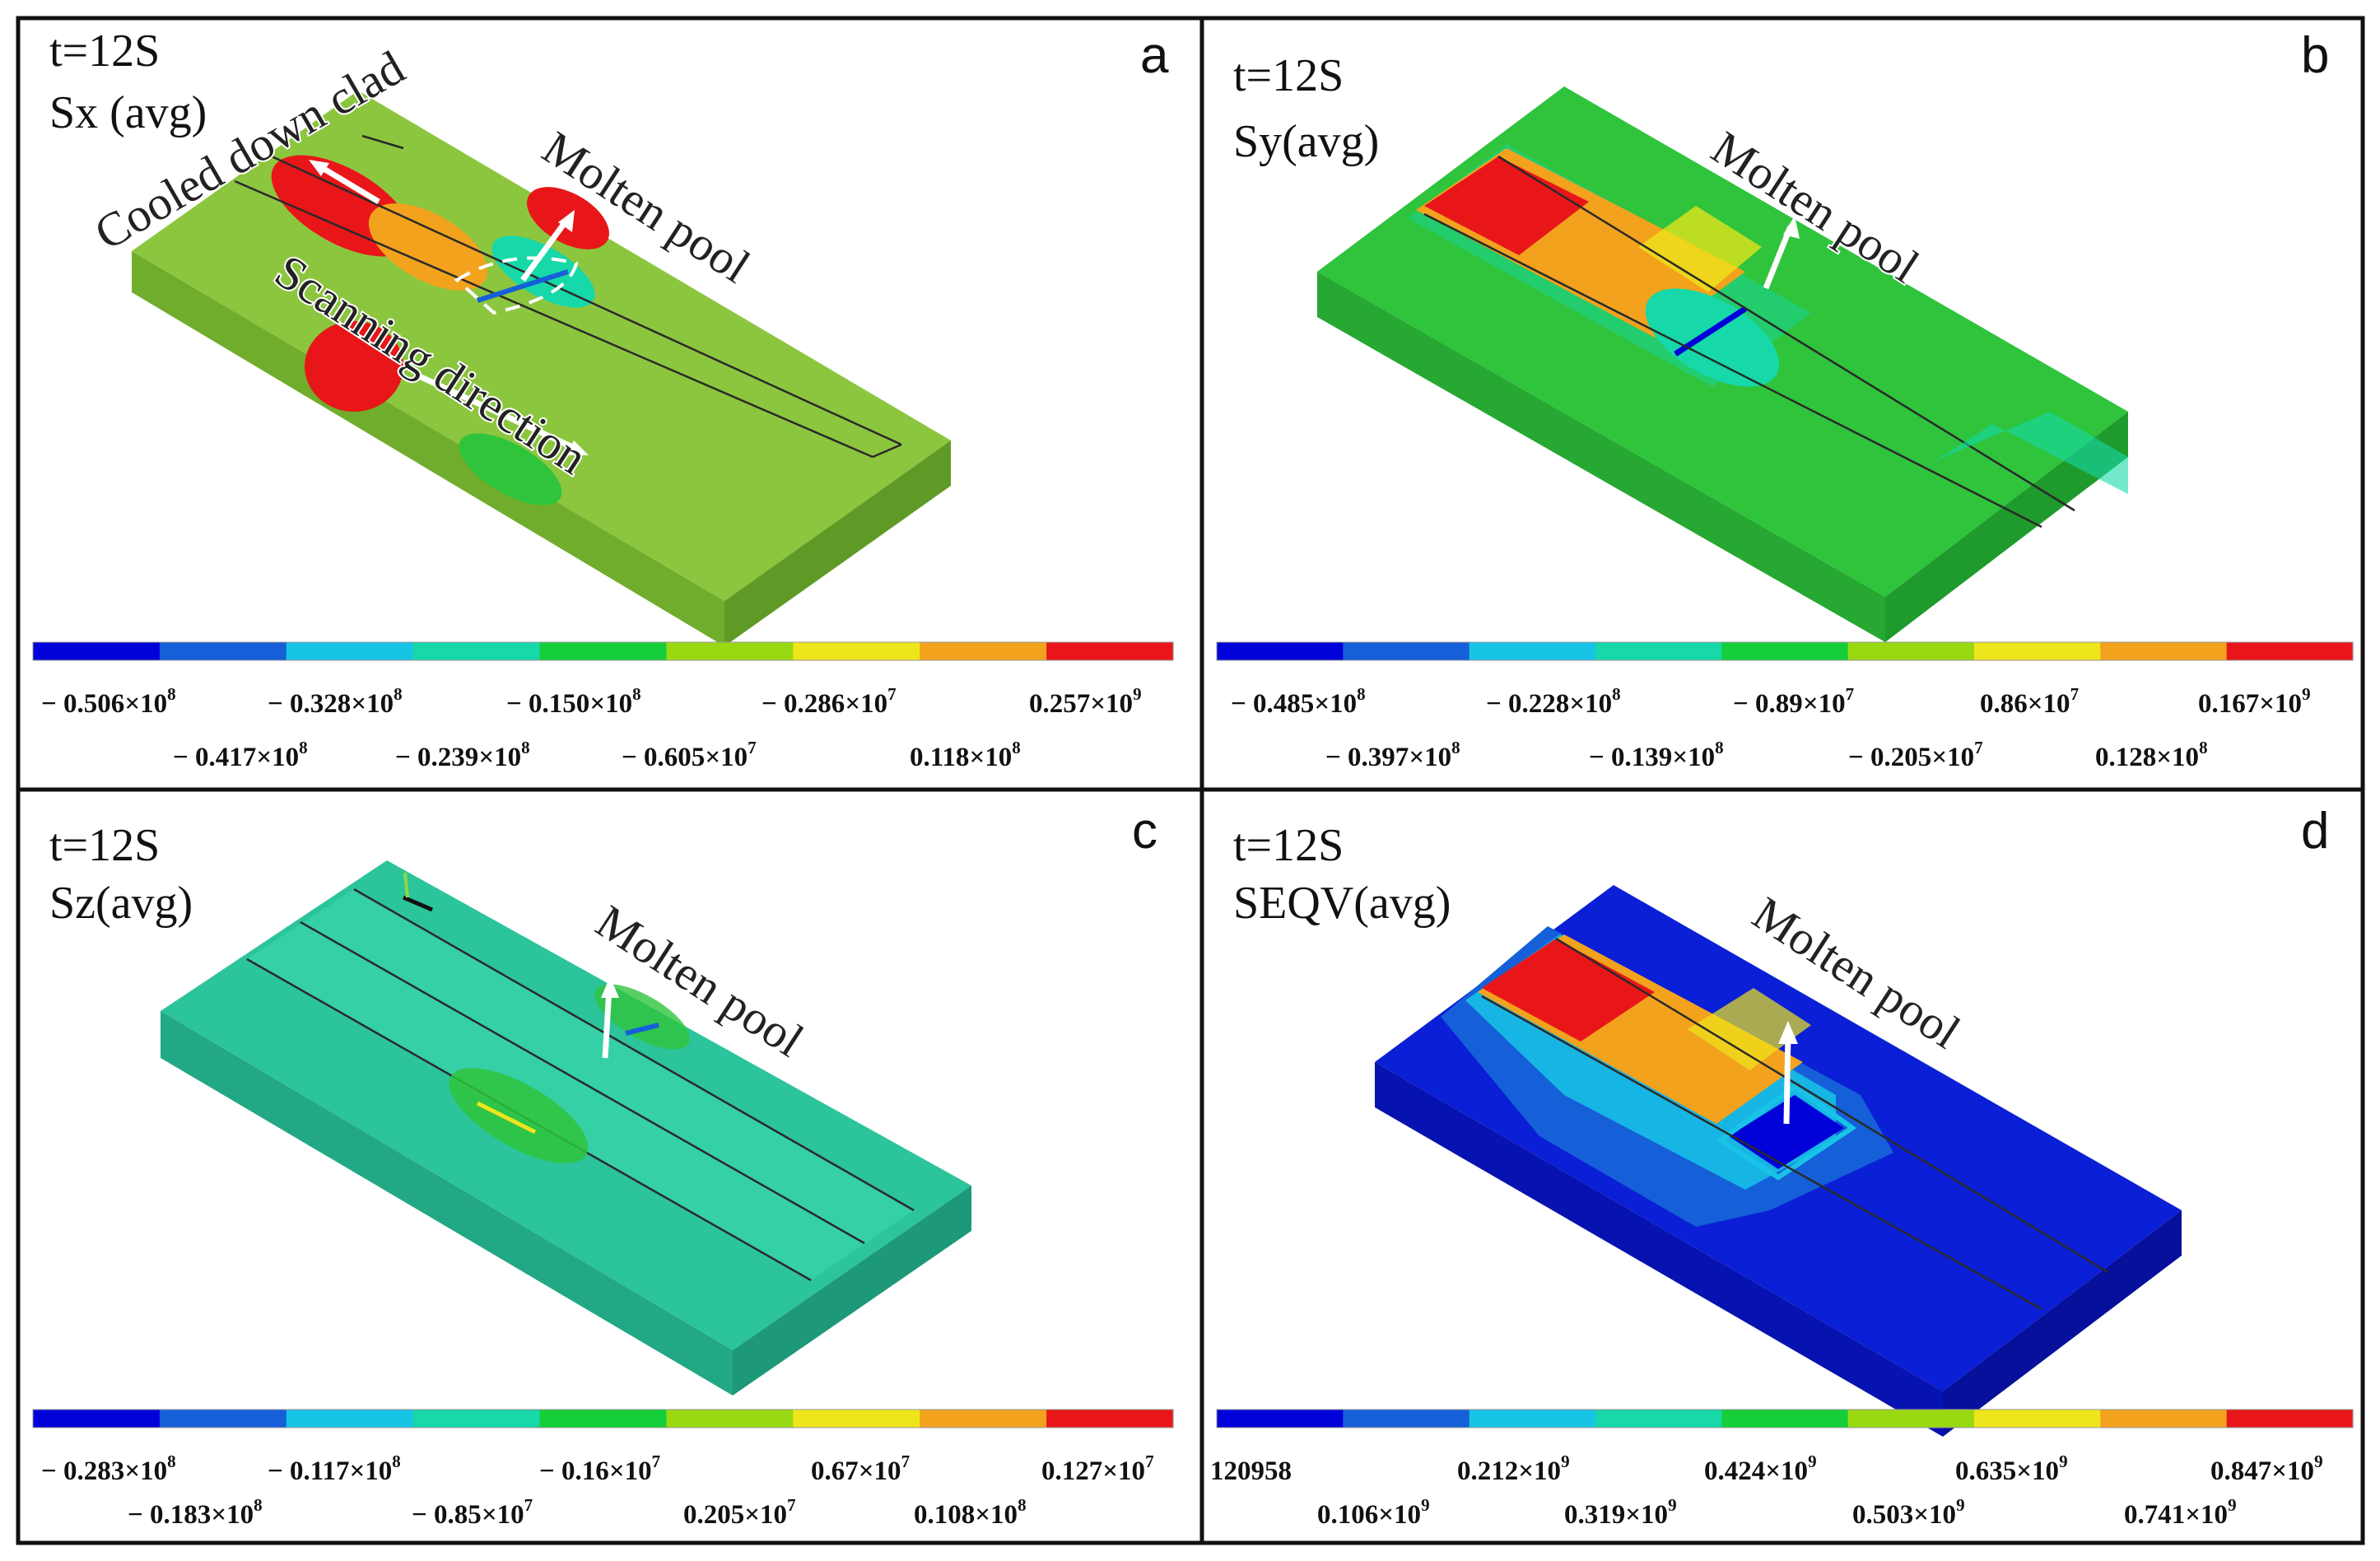  Describe the element at coordinates (1761, 1153) in the screenshot. I see `panel-d-clad-edge` at that location.